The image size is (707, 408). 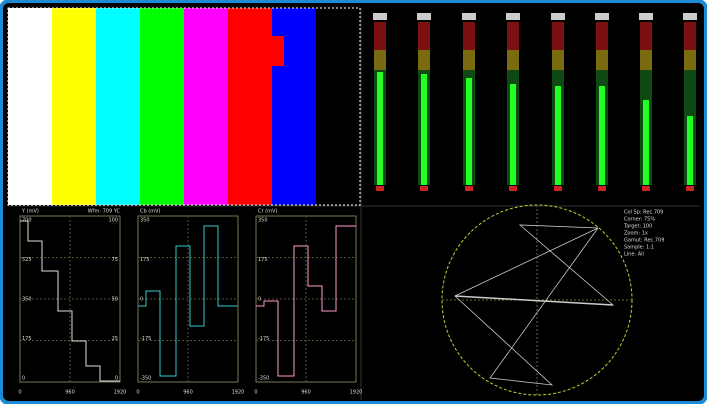 I want to click on right-label: 75, so click(x=115, y=260).